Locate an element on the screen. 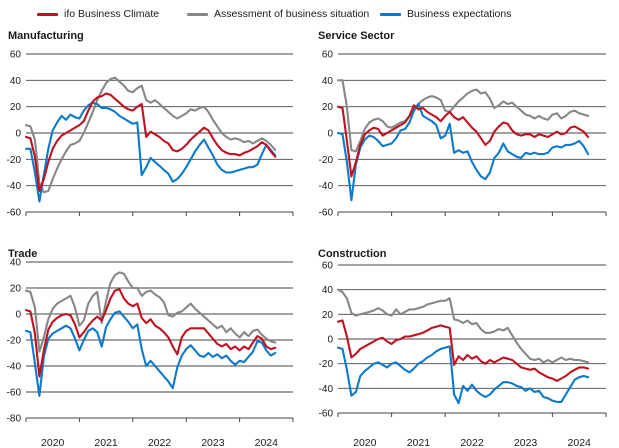 This screenshot has width=619, height=448. gray-line-swatch is located at coordinates (197, 14).